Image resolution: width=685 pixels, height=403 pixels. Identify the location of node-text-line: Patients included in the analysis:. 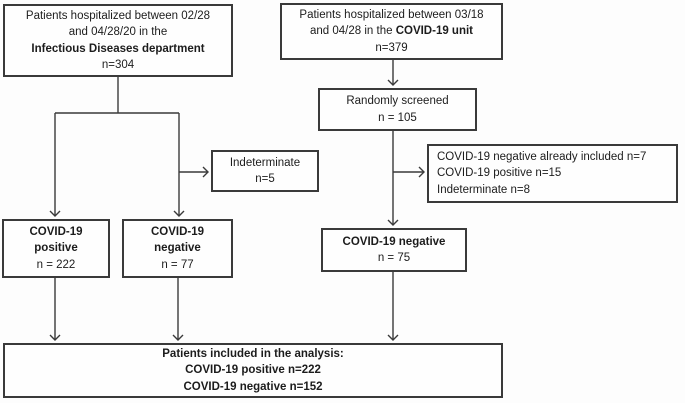
(253, 353).